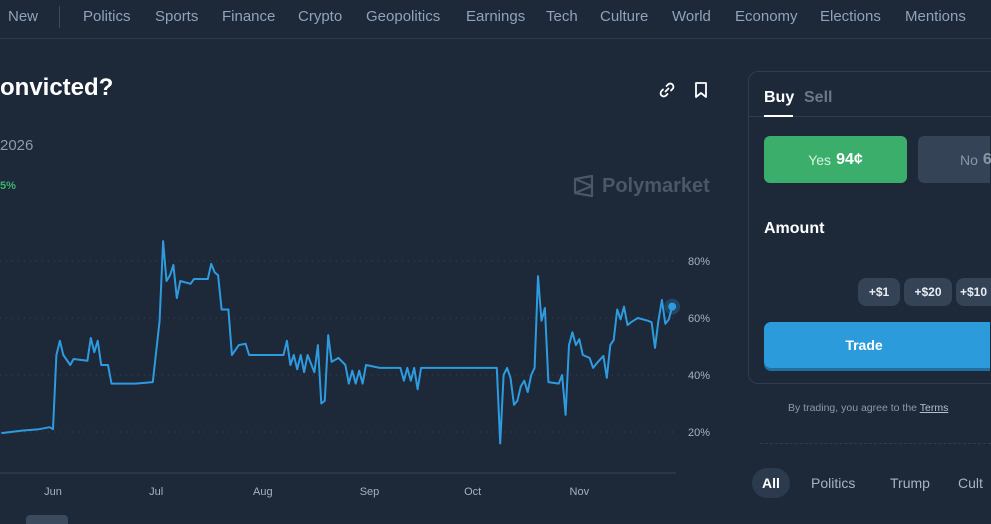 This screenshot has height=524, width=991. I want to click on chance-change: 5%, so click(8, 186).